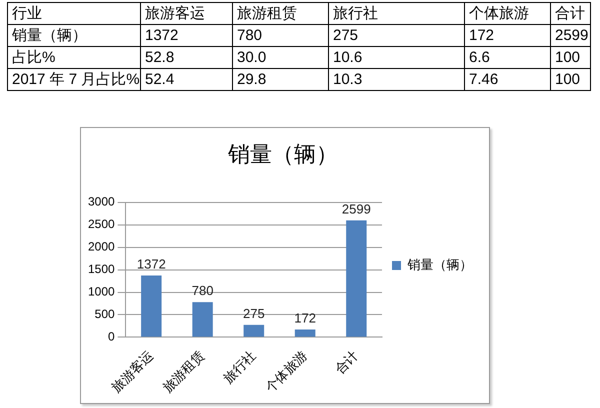 The width and height of the screenshot is (600, 408). I want to click on x-axis-title: 行业, so click(74, 13).